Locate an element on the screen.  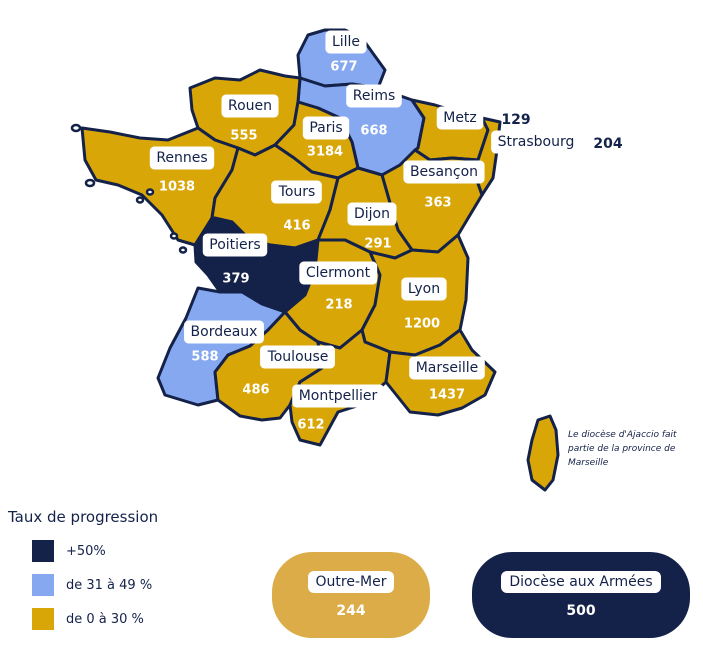
region-value-rouen: 555 is located at coordinates (243, 136).